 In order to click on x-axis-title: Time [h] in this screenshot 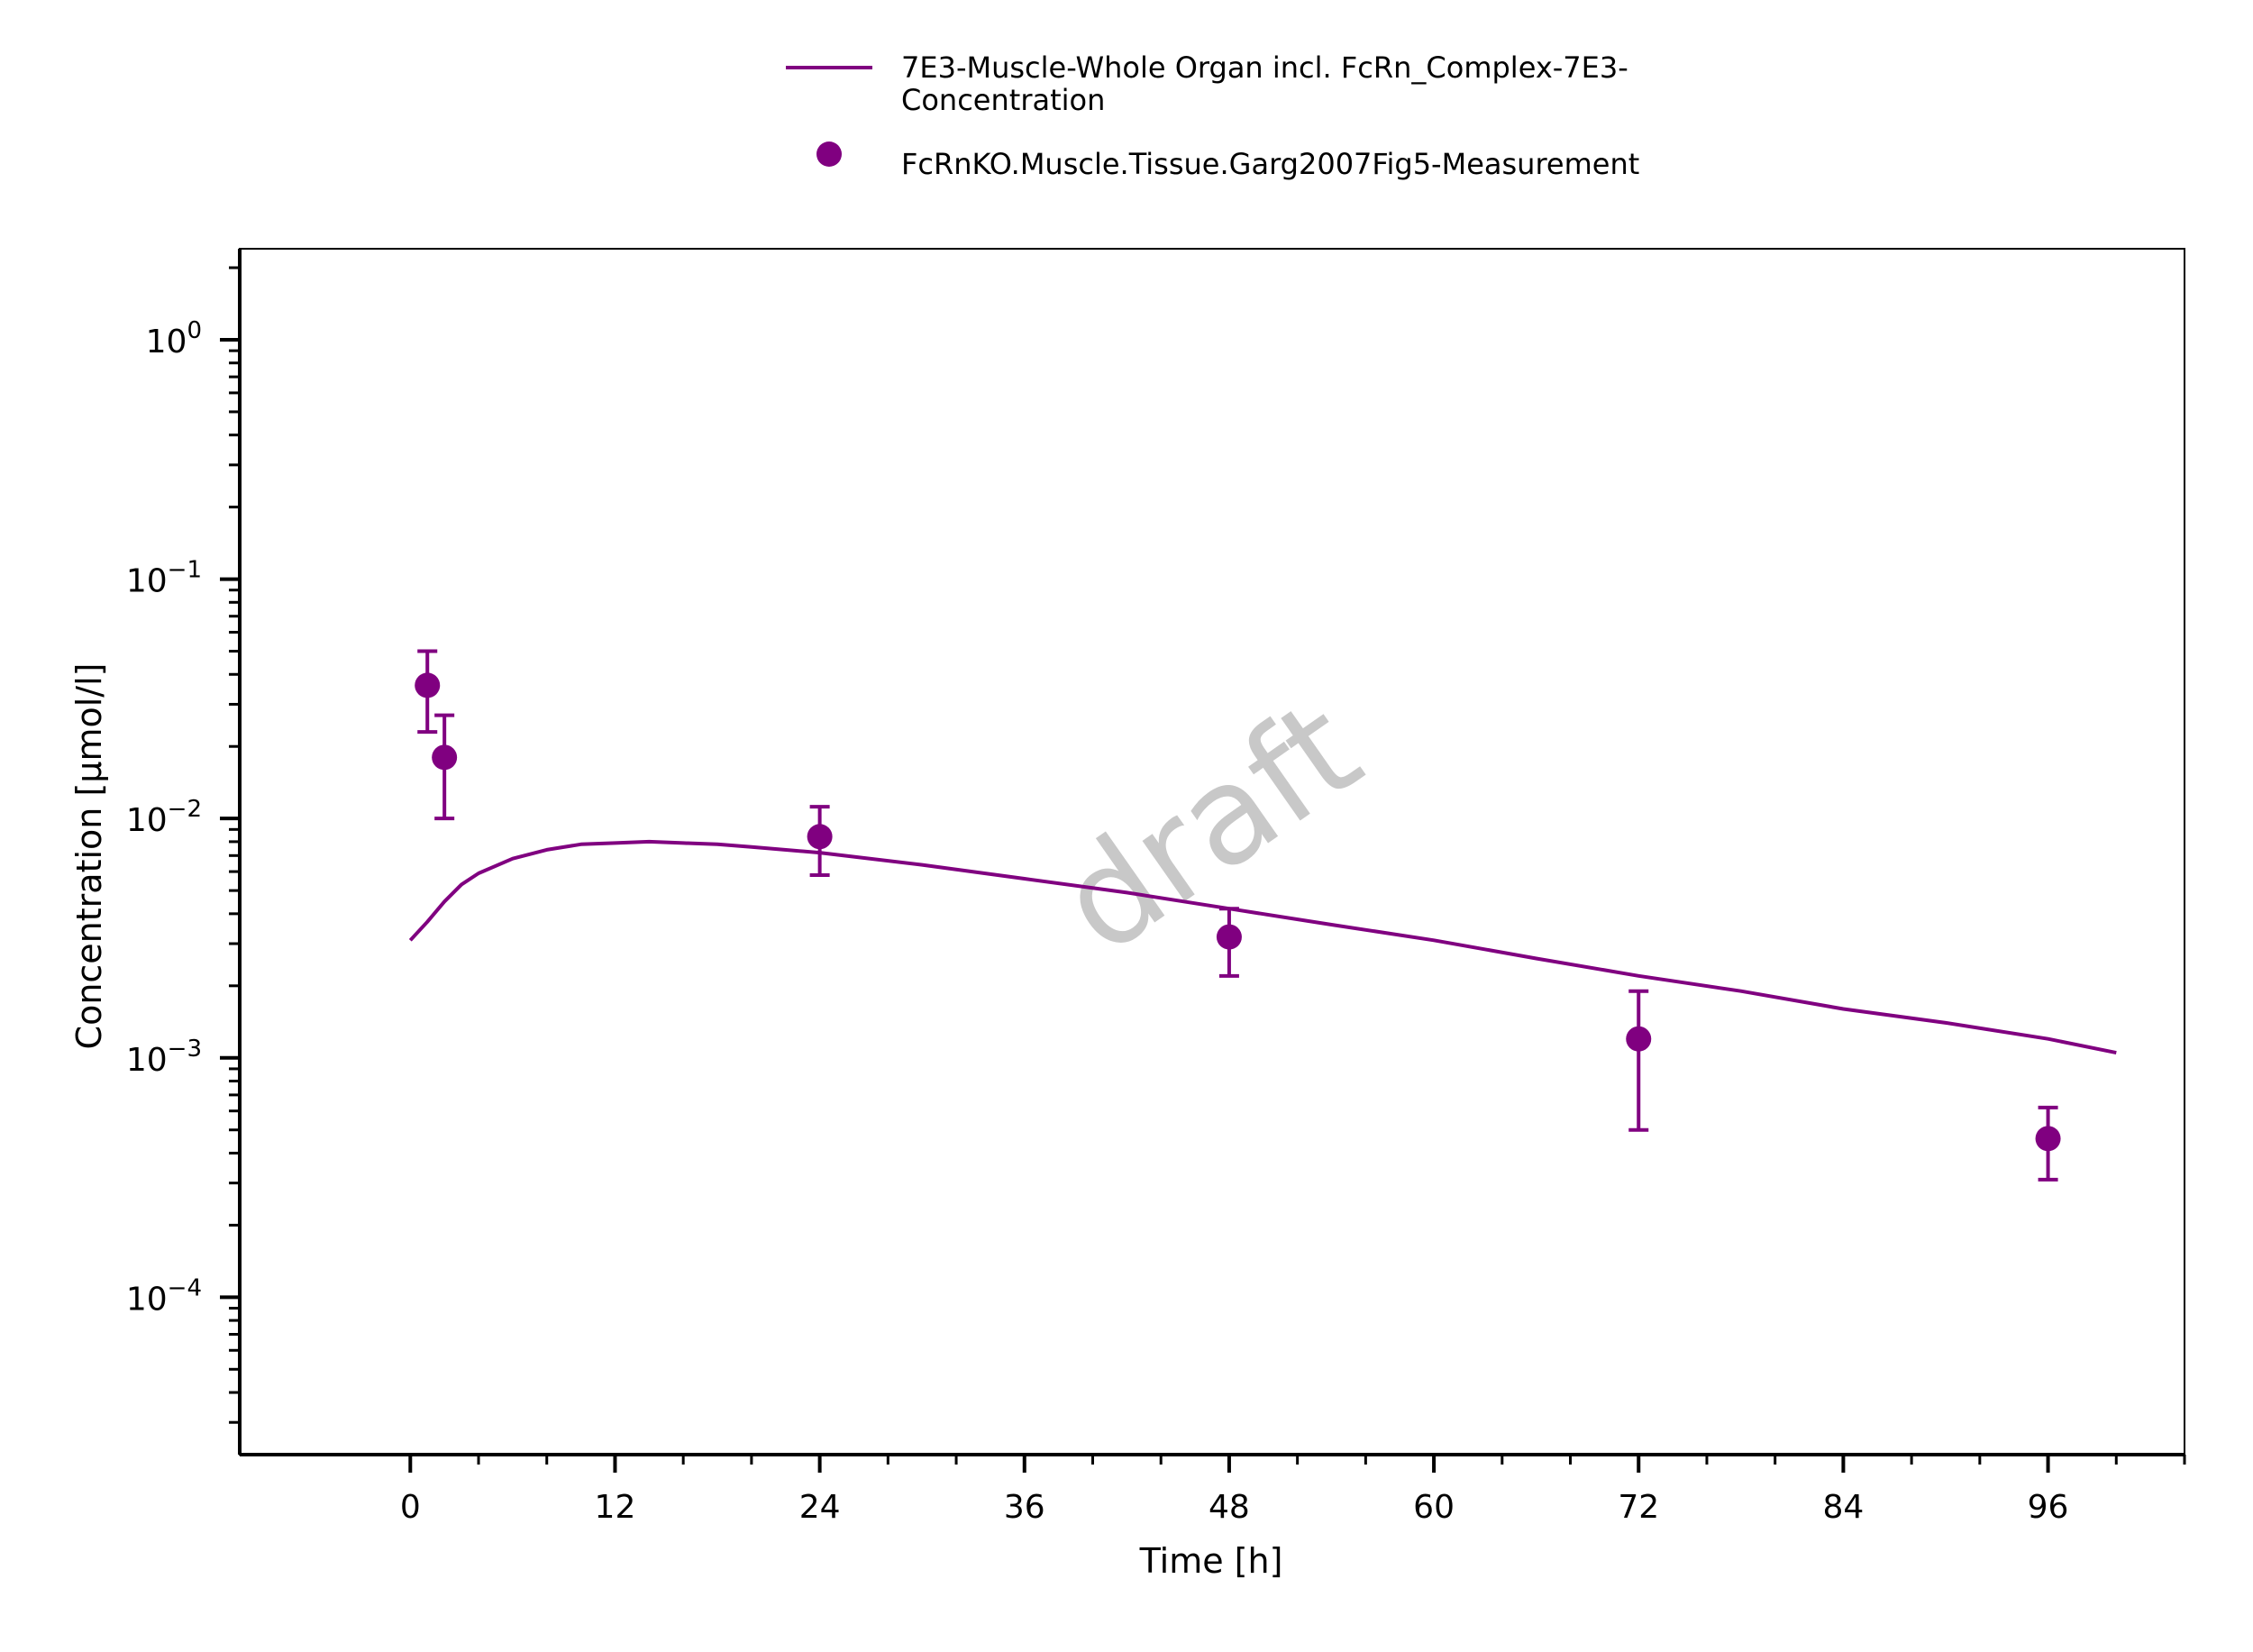, I will do `click(1211, 1561)`.